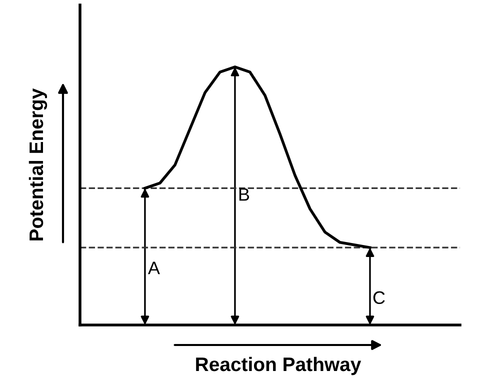 Image resolution: width=478 pixels, height=385 pixels. I want to click on annotation: B, so click(244, 194).